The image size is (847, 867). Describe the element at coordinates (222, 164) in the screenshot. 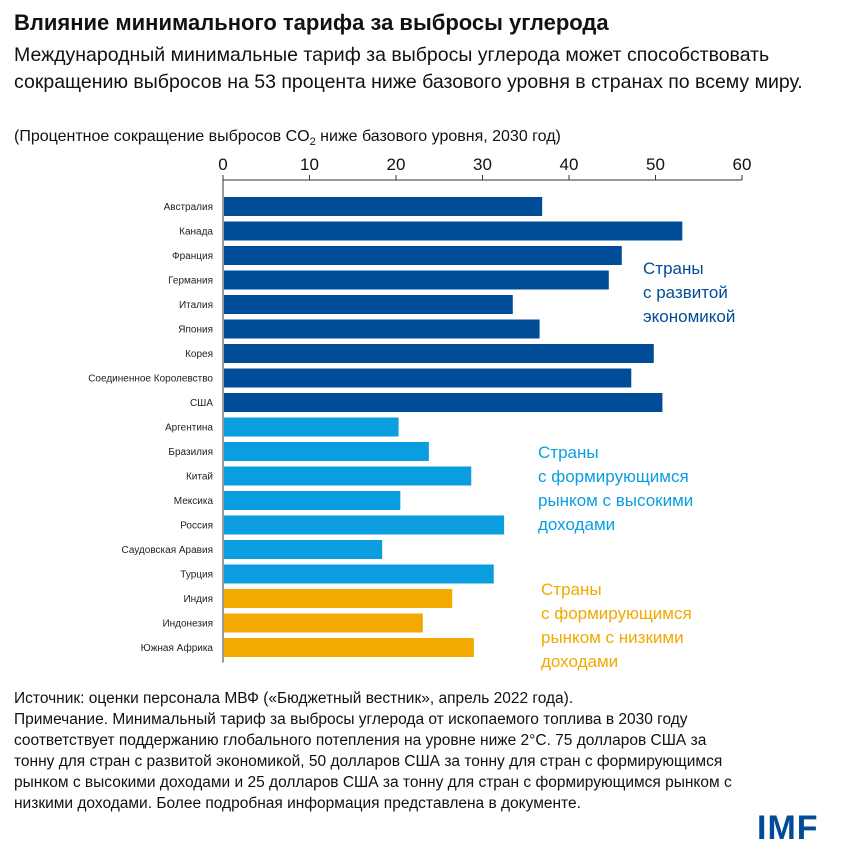

I see `x-tick-label: 0` at that location.